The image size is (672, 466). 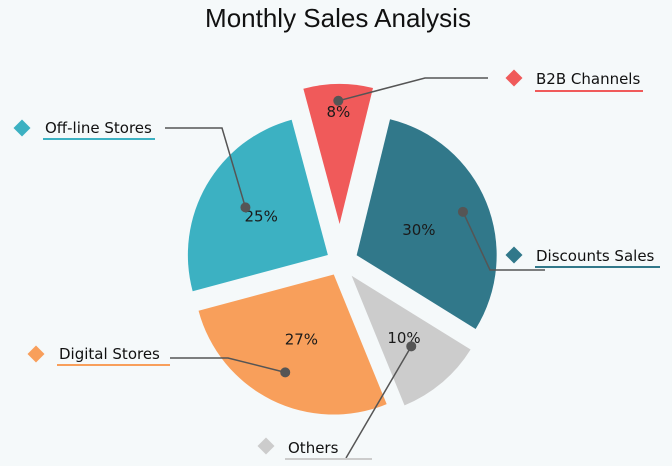 I want to click on callout-dot-off-line-stores, so click(x=245, y=207).